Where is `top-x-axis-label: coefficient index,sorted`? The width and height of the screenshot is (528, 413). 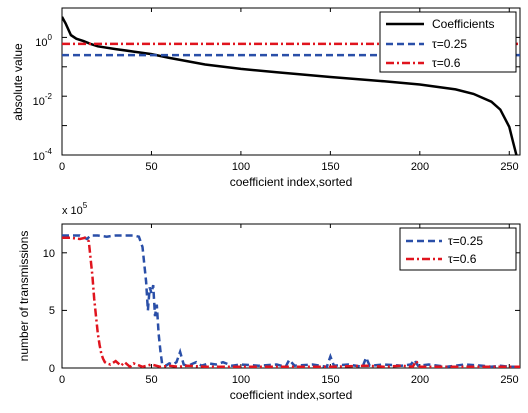
top-x-axis-label: coefficient index,sorted is located at coordinates (291, 182).